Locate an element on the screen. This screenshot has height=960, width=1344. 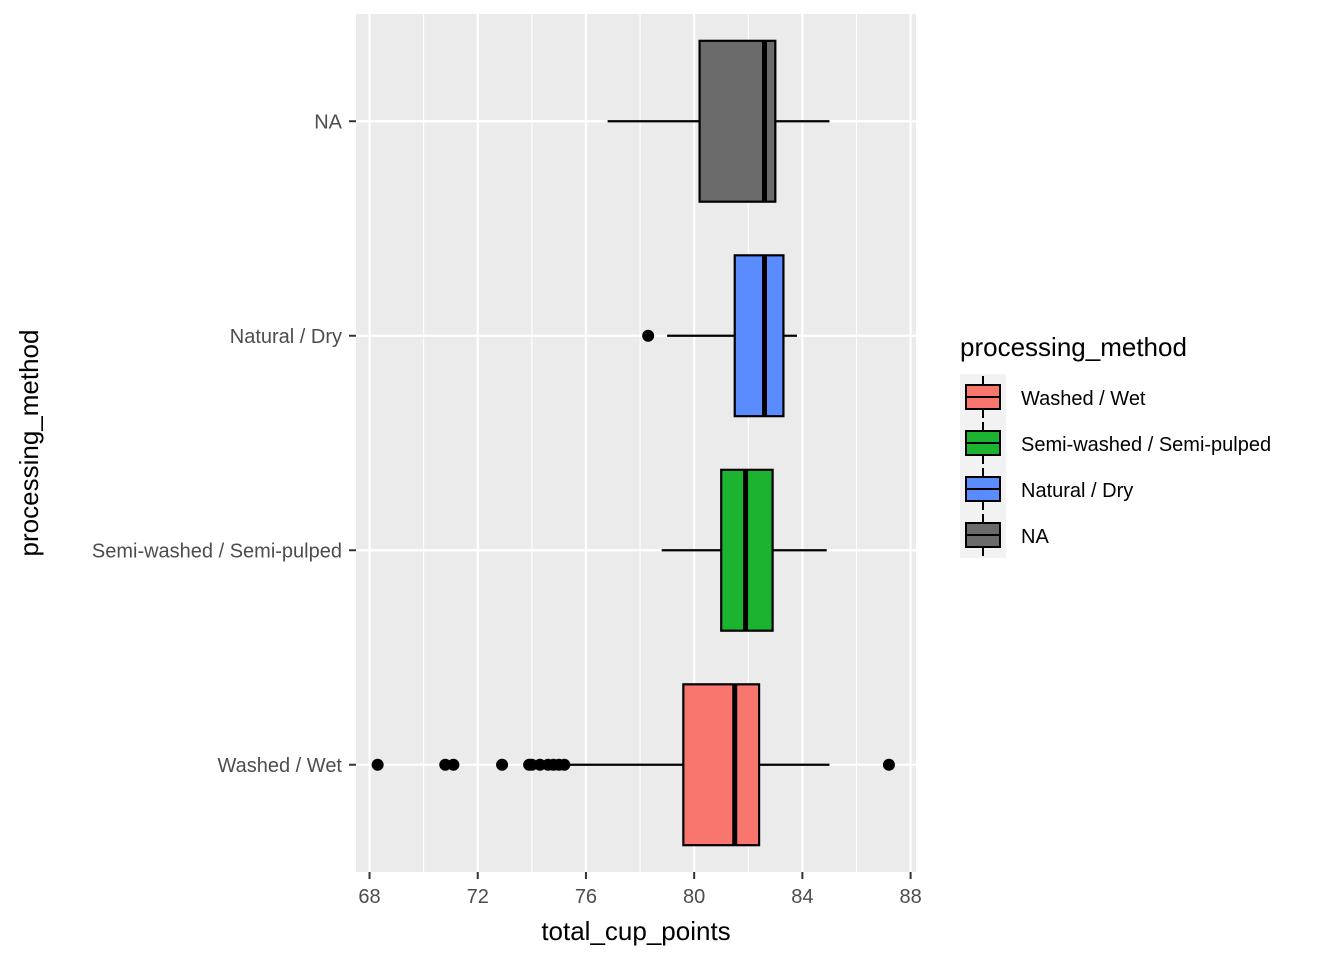
legend-entry-0: Washed / Wet is located at coordinates (1053, 397).